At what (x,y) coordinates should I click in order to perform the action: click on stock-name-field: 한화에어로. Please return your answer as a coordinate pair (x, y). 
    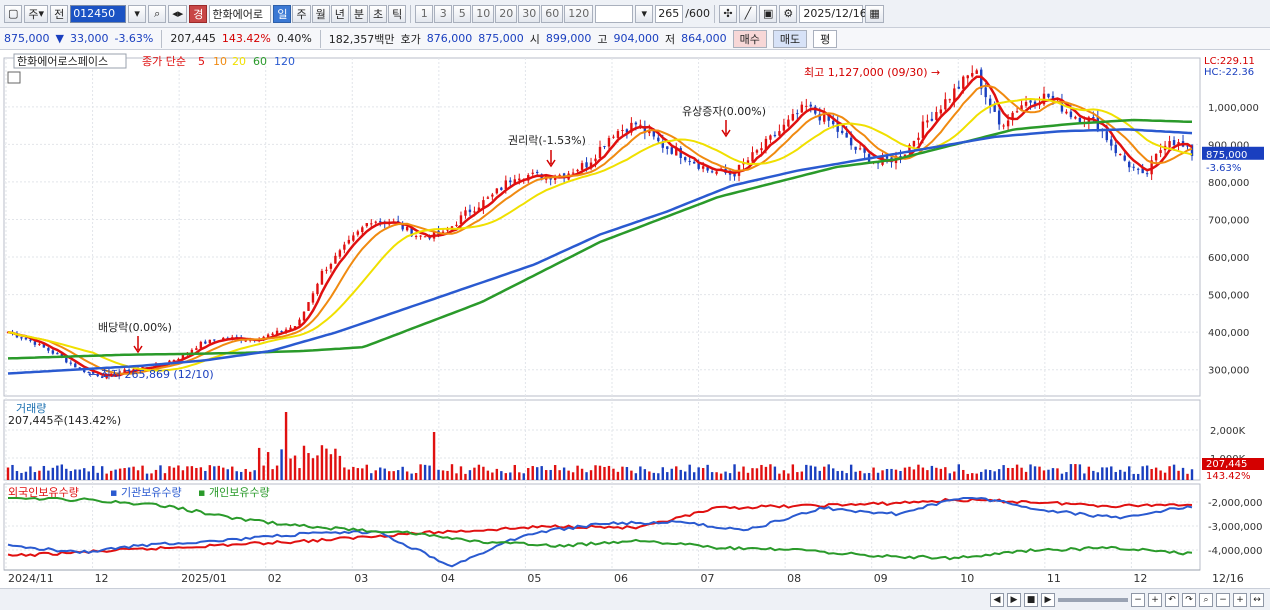
    Looking at the image, I should click on (240, 13).